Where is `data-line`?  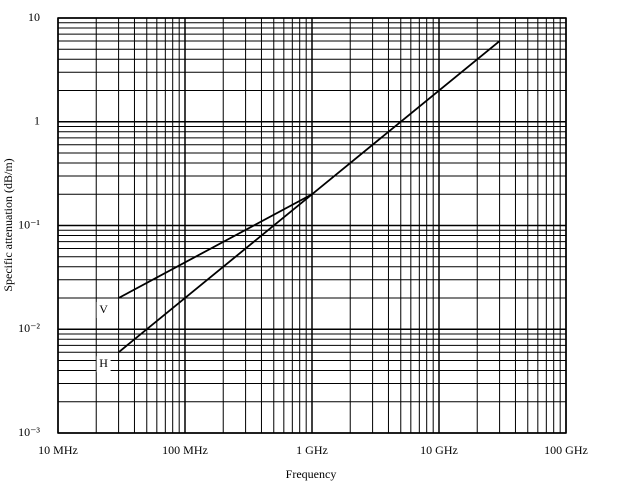 data-line is located at coordinates (215, 273).